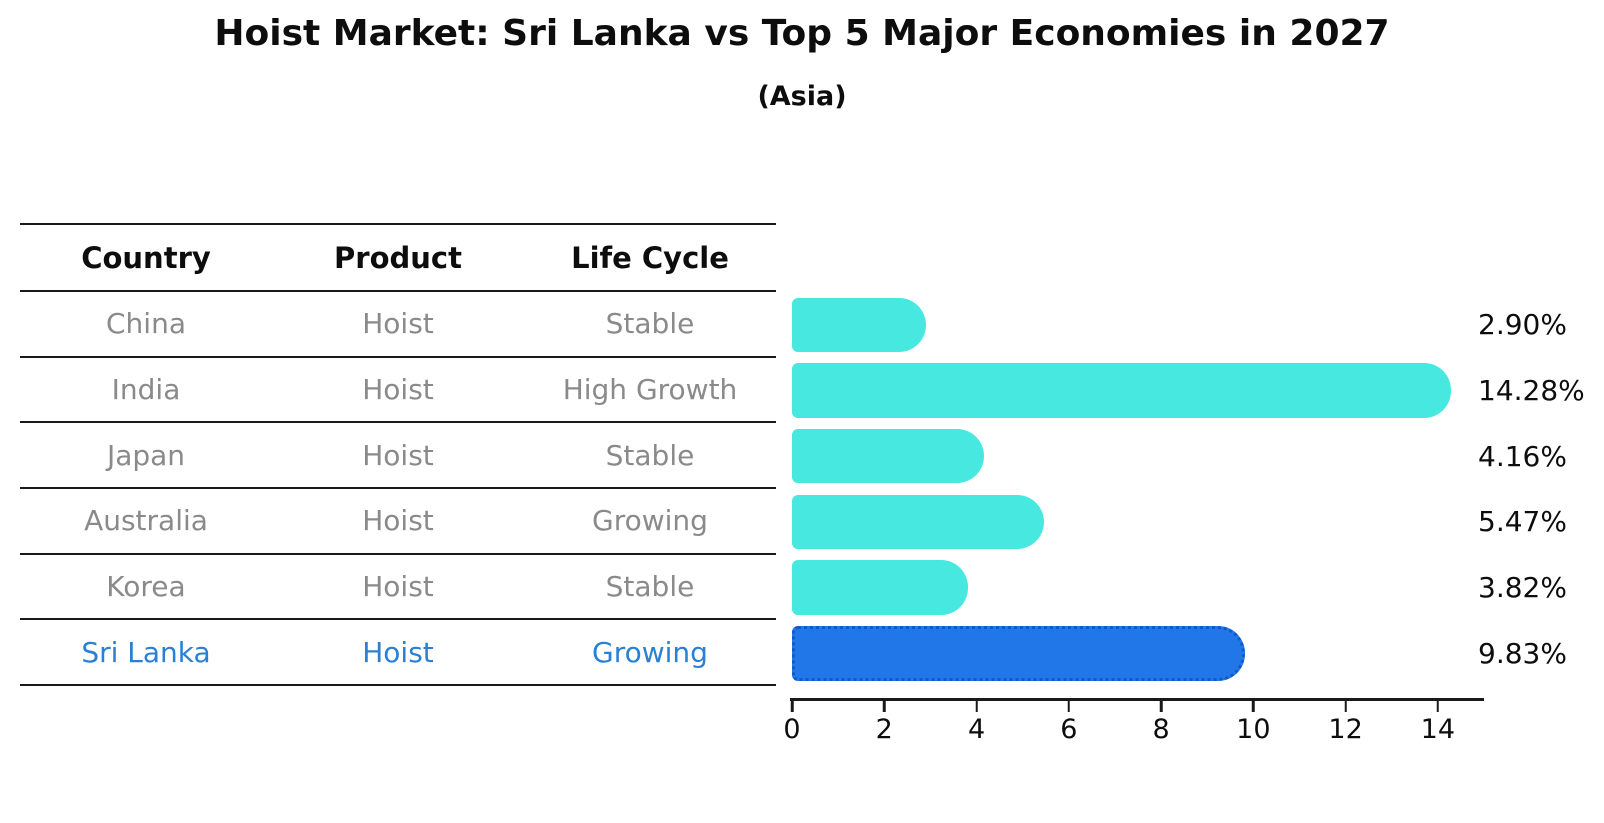 The image size is (1604, 823). I want to click on x-tick-label: 10, so click(1253, 729).